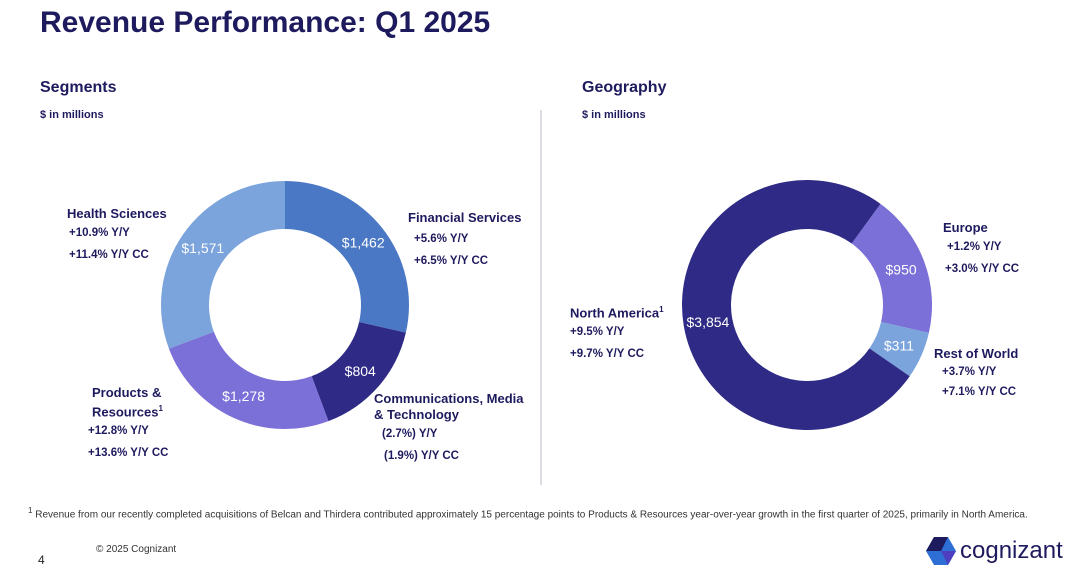  Describe the element at coordinates (615, 313) in the screenshot. I see `label: North America` at that location.